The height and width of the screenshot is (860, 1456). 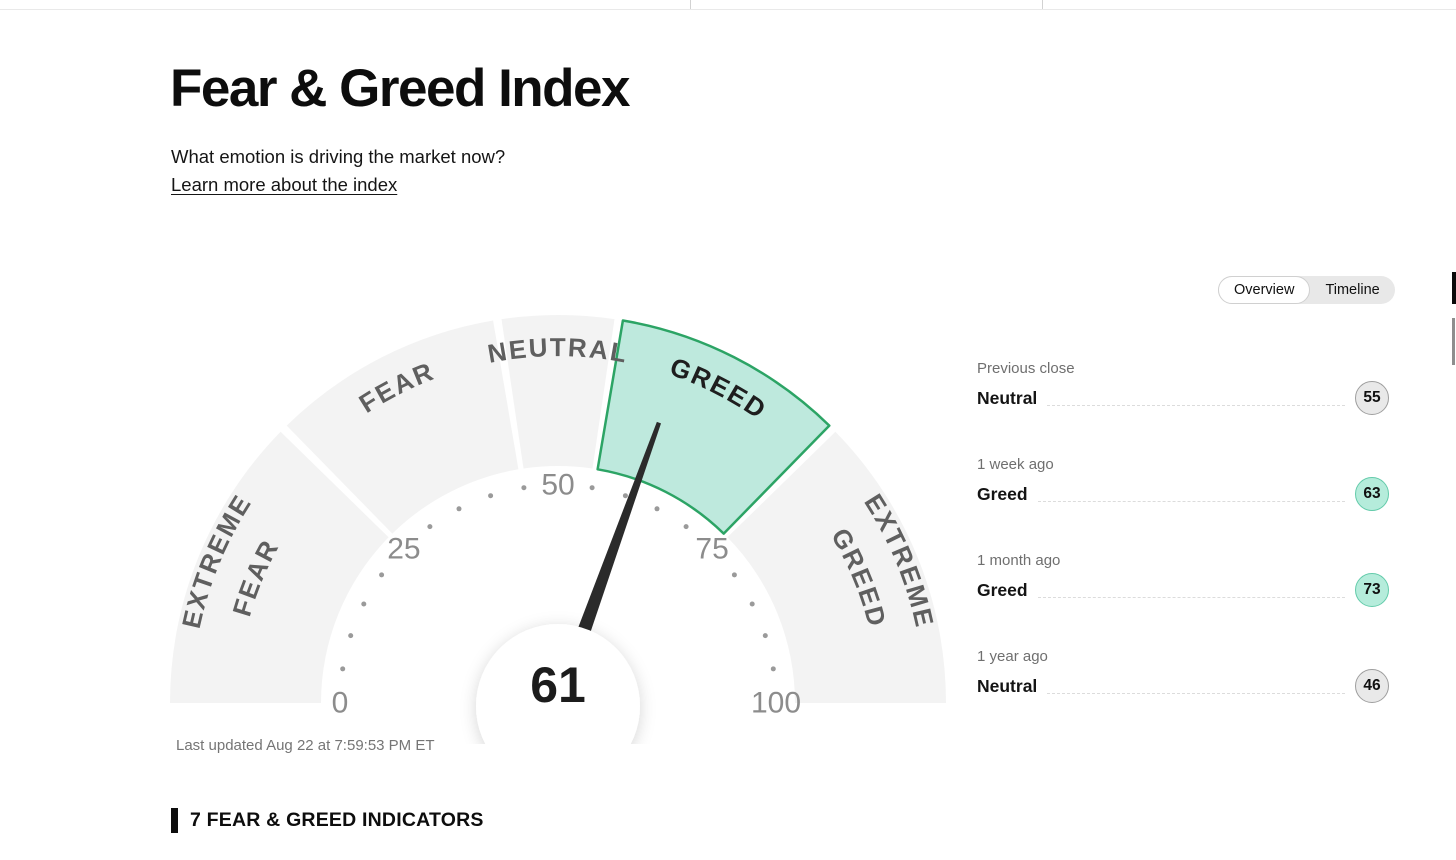 I want to click on scrollbar-thumb-dark, so click(x=1454, y=288).